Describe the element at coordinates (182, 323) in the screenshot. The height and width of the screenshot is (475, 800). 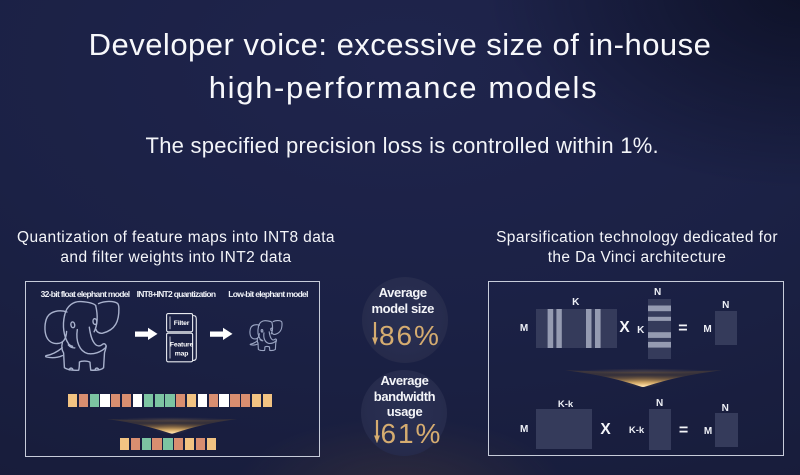
I see `svg-text: Filter` at that location.